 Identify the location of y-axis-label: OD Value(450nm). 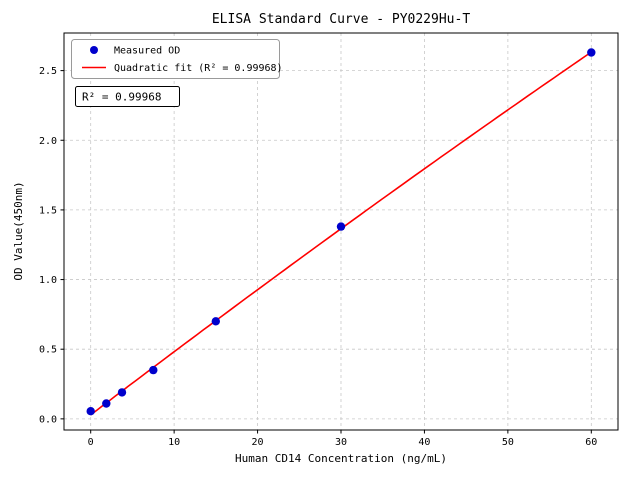
(18, 230).